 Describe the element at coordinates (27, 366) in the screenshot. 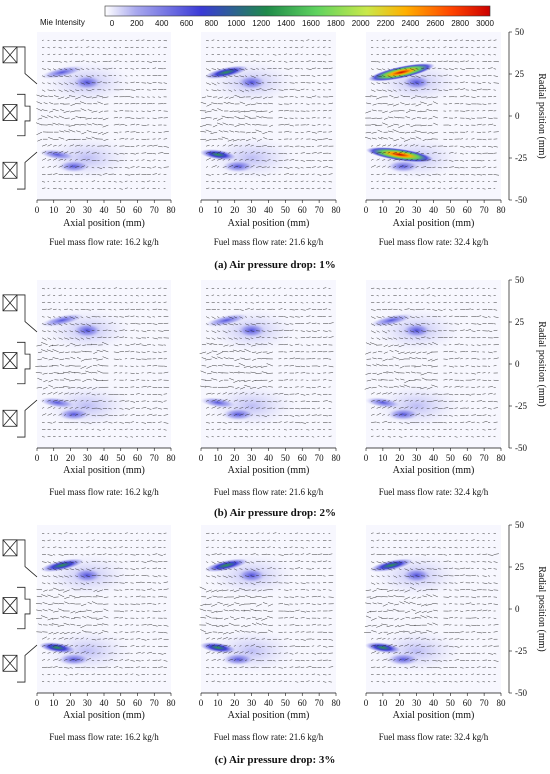

I see `burner-schematic-line` at that location.